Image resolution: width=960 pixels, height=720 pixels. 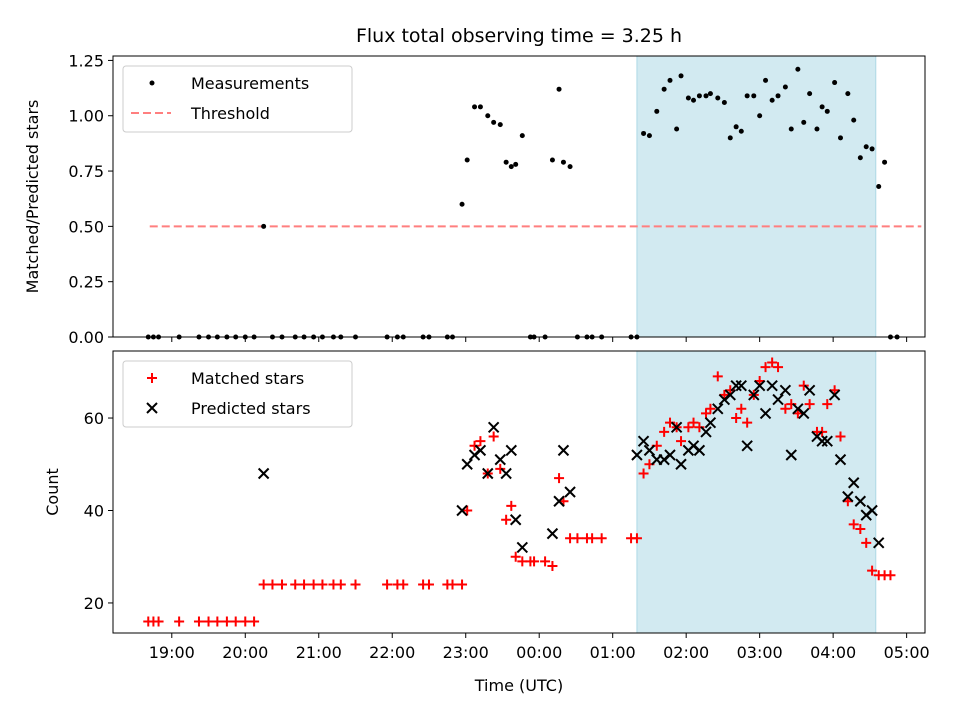 I want to click on legend-marker-x, so click(x=152, y=408).